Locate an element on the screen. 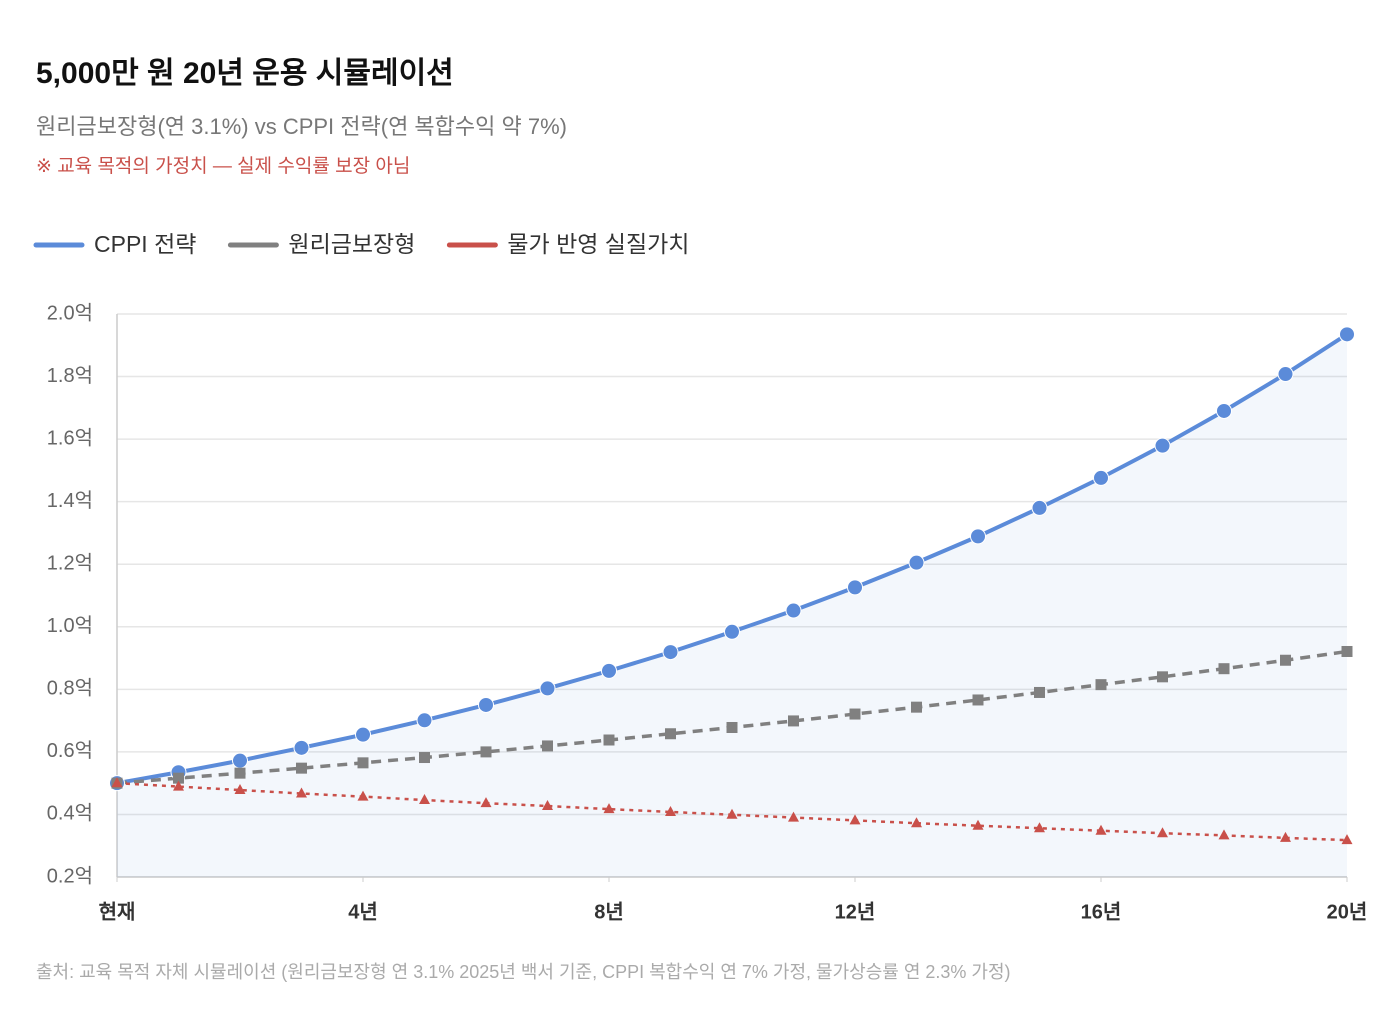 The image size is (1394, 1010). y-tick-label: 1.6억 is located at coordinates (70, 437).